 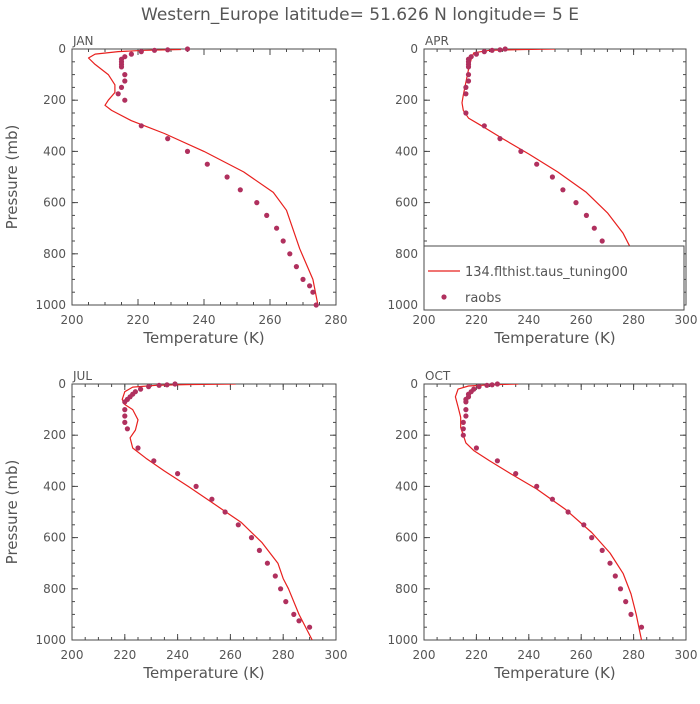 What do you see at coordinates (483, 298) in the screenshot?
I see `legend-obs-label: raobs` at bounding box center [483, 298].